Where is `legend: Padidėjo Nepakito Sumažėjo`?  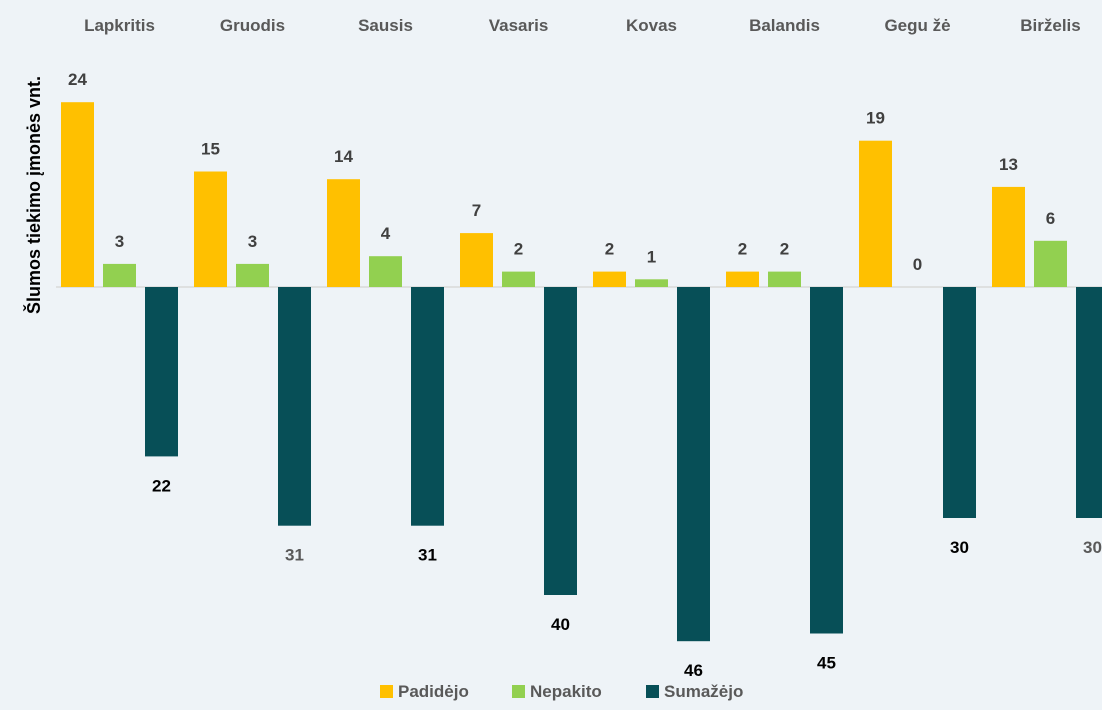 legend: Padidėjo Nepakito Sumažėjo is located at coordinates (561, 691).